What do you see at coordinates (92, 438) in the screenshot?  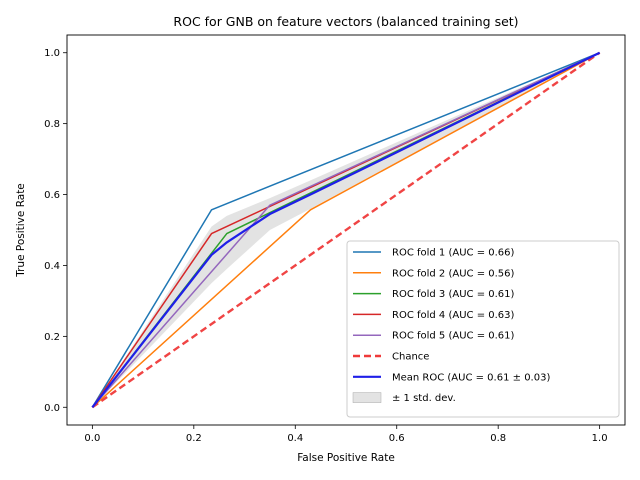 I see `x-tick-label: 0.0` at bounding box center [92, 438].